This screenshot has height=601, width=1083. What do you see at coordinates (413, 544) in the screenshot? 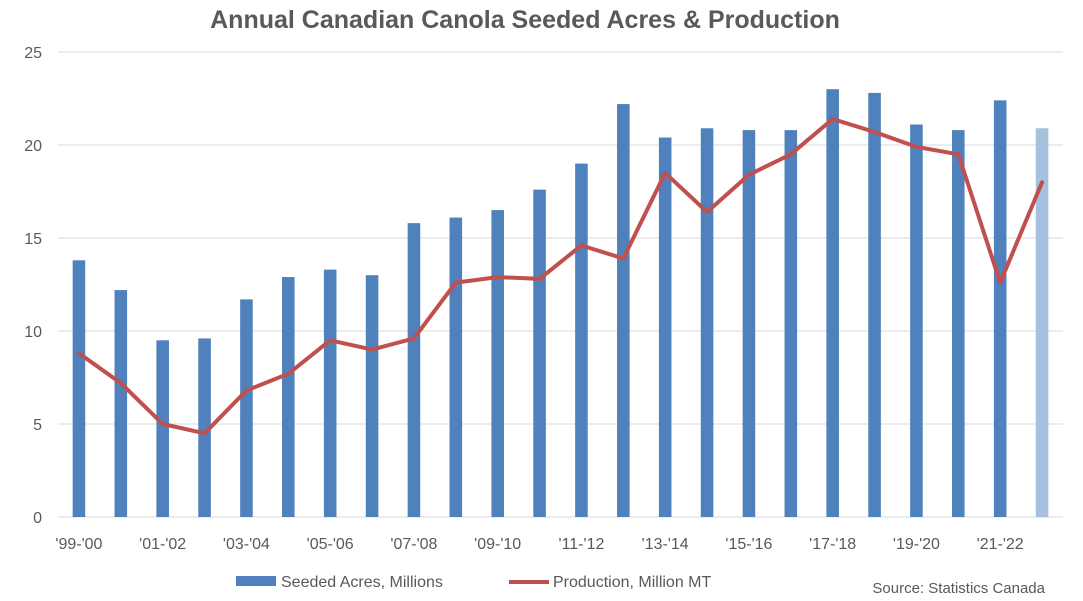
I see `x-tick-label: '07-'08` at bounding box center [413, 544].